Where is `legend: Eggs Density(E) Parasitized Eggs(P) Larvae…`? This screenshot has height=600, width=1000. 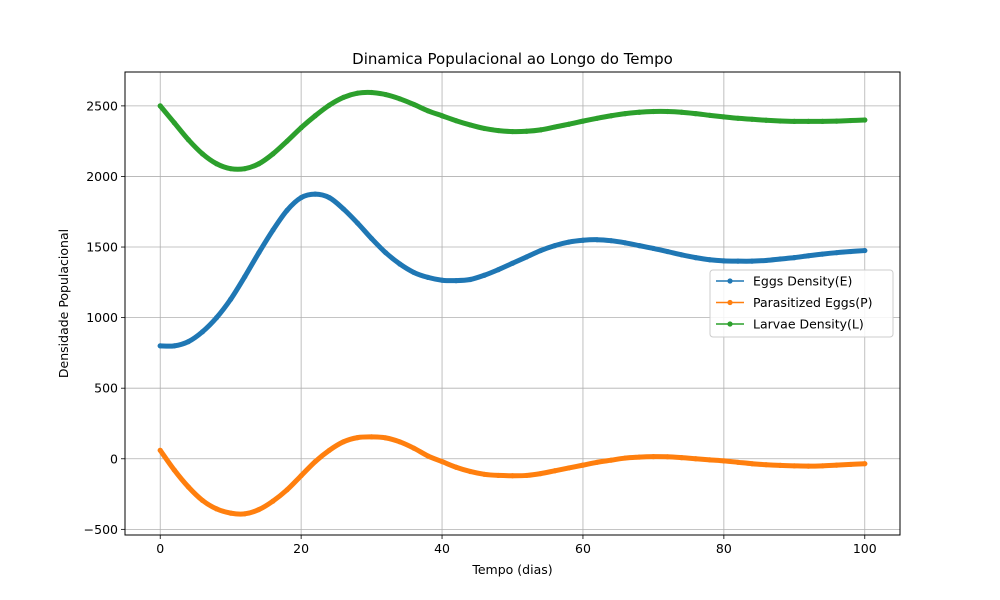 legend: Eggs Density(E) Parasitized Eggs(P) Larvae… is located at coordinates (801, 303).